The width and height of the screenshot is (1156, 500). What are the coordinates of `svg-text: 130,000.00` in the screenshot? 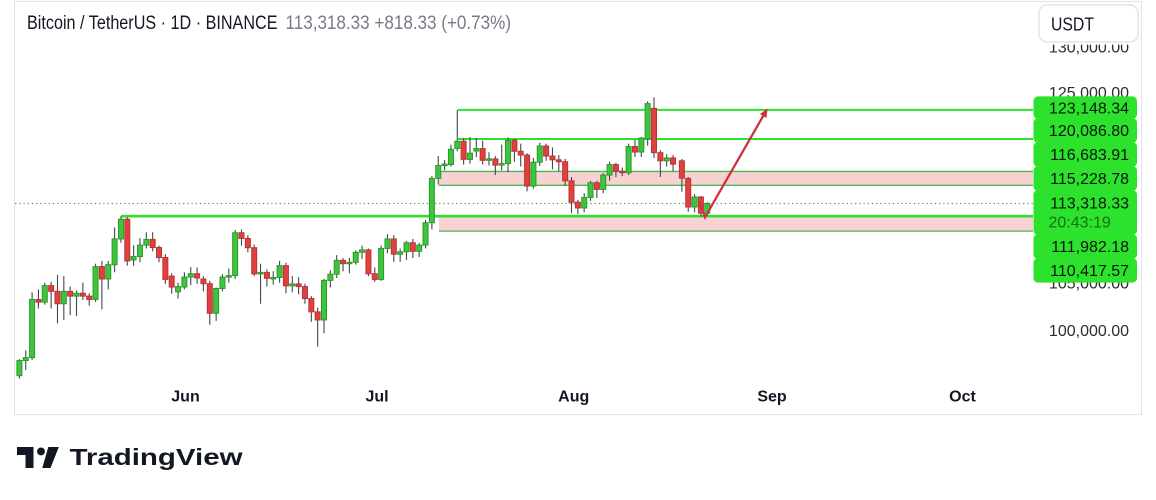 It's located at (1089, 48).